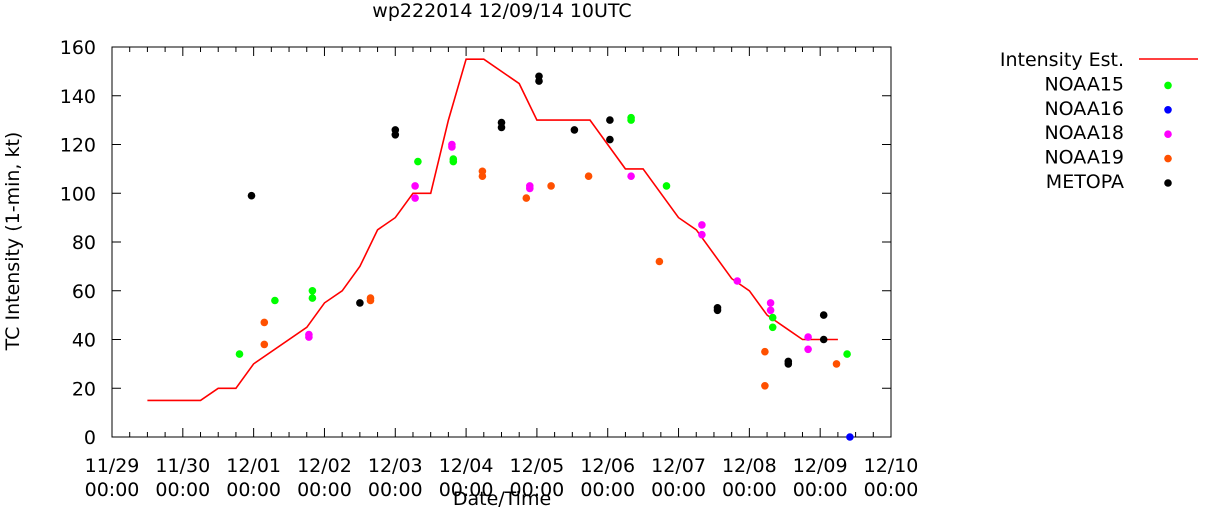 The image size is (1211, 509). I want to click on legend-swatch-noaa16, so click(1168, 110).